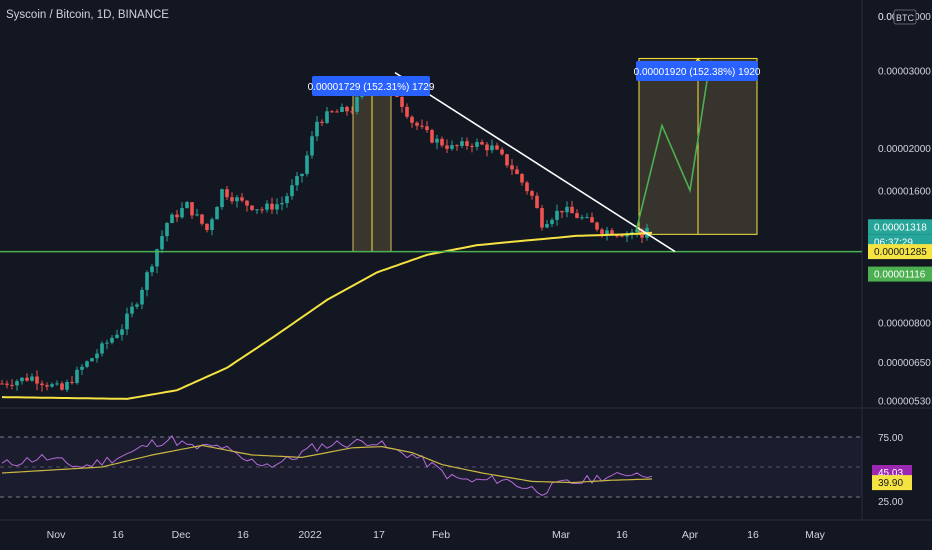 This screenshot has height=550, width=932. Describe the element at coordinates (118, 535) in the screenshot. I see `time-tick-label: 16` at that location.